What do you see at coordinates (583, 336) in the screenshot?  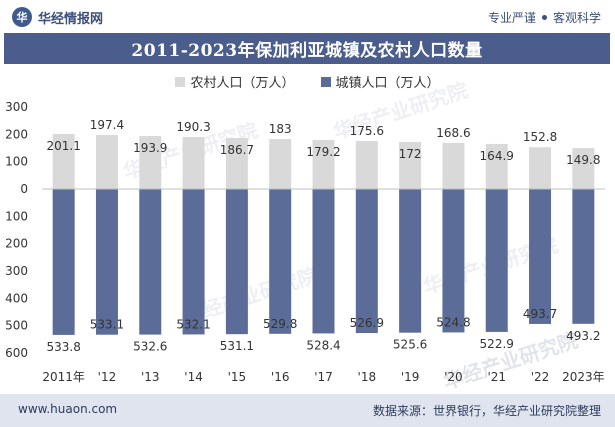 I see `data-label-urban: 493.2` at bounding box center [583, 336].